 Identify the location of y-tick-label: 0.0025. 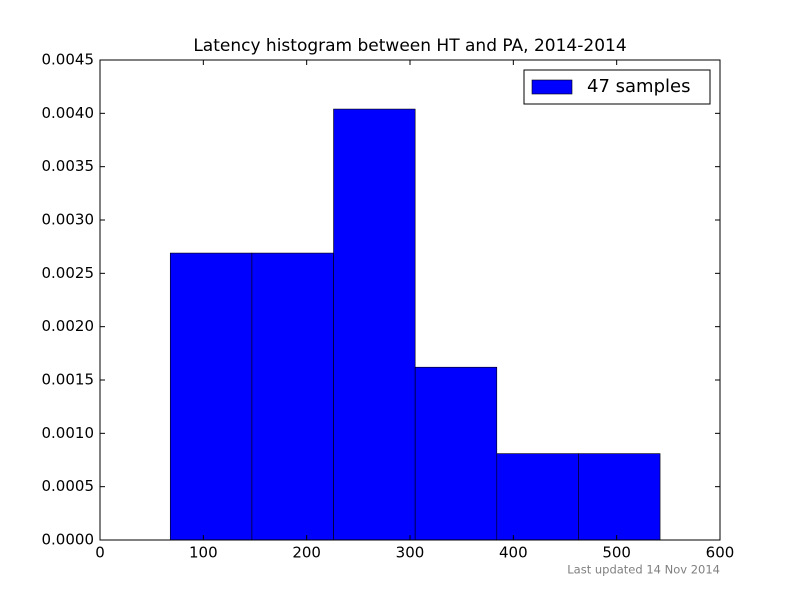
(68, 273).